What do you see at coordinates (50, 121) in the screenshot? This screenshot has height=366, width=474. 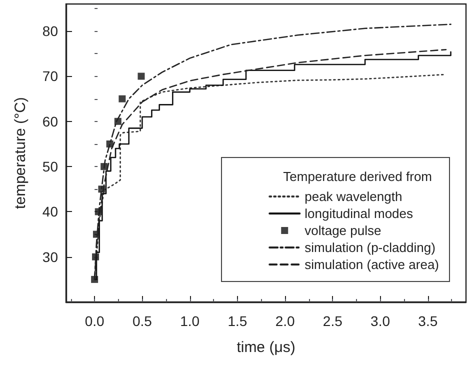 I see `y-tick-label: 60` at bounding box center [50, 121].